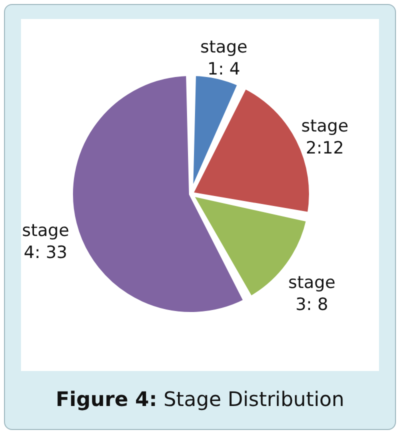 This screenshot has width=402, height=434. Describe the element at coordinates (224, 59) in the screenshot. I see `slice-label: stage 1: 4` at that location.